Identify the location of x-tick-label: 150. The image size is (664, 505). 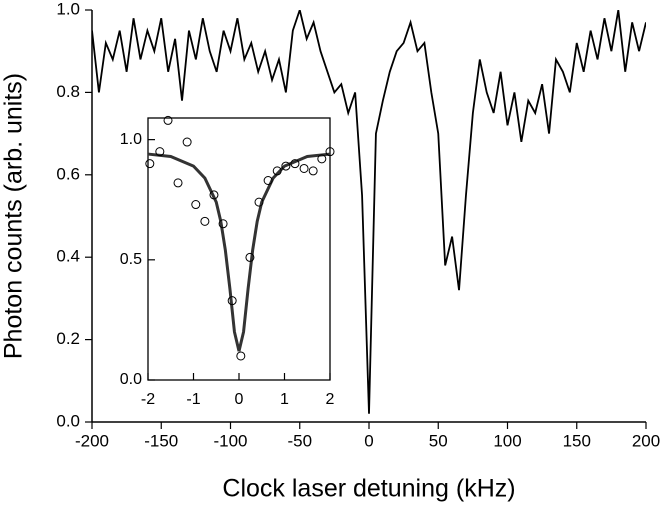
(577, 440).